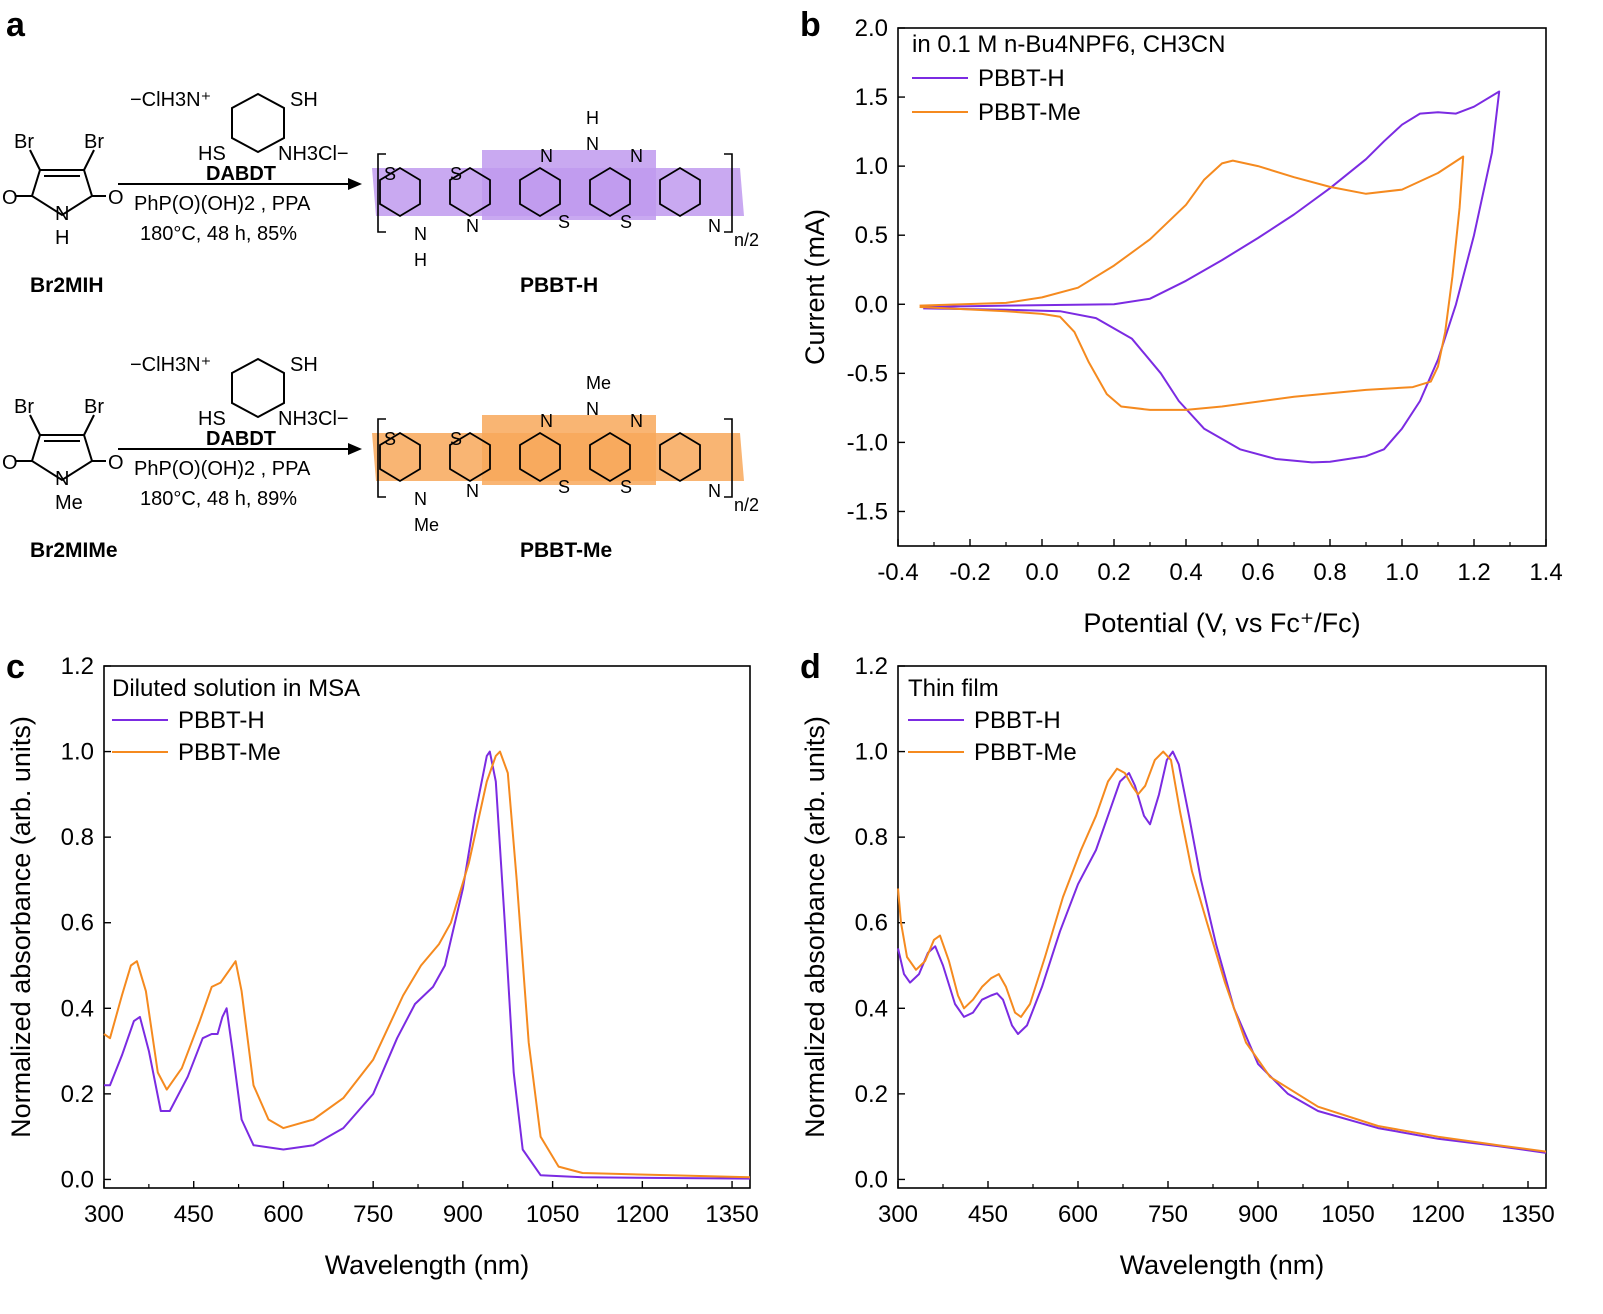 The image size is (1603, 1314). What do you see at coordinates (218, 499) in the screenshot?
I see `reaction-condition-2: 180°C, 48 h, 89%` at bounding box center [218, 499].